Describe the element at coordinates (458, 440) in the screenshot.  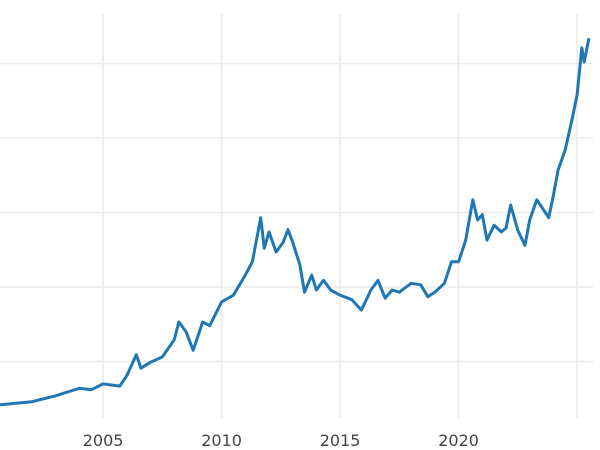
I see `x-tick-label: 2020` at that location.